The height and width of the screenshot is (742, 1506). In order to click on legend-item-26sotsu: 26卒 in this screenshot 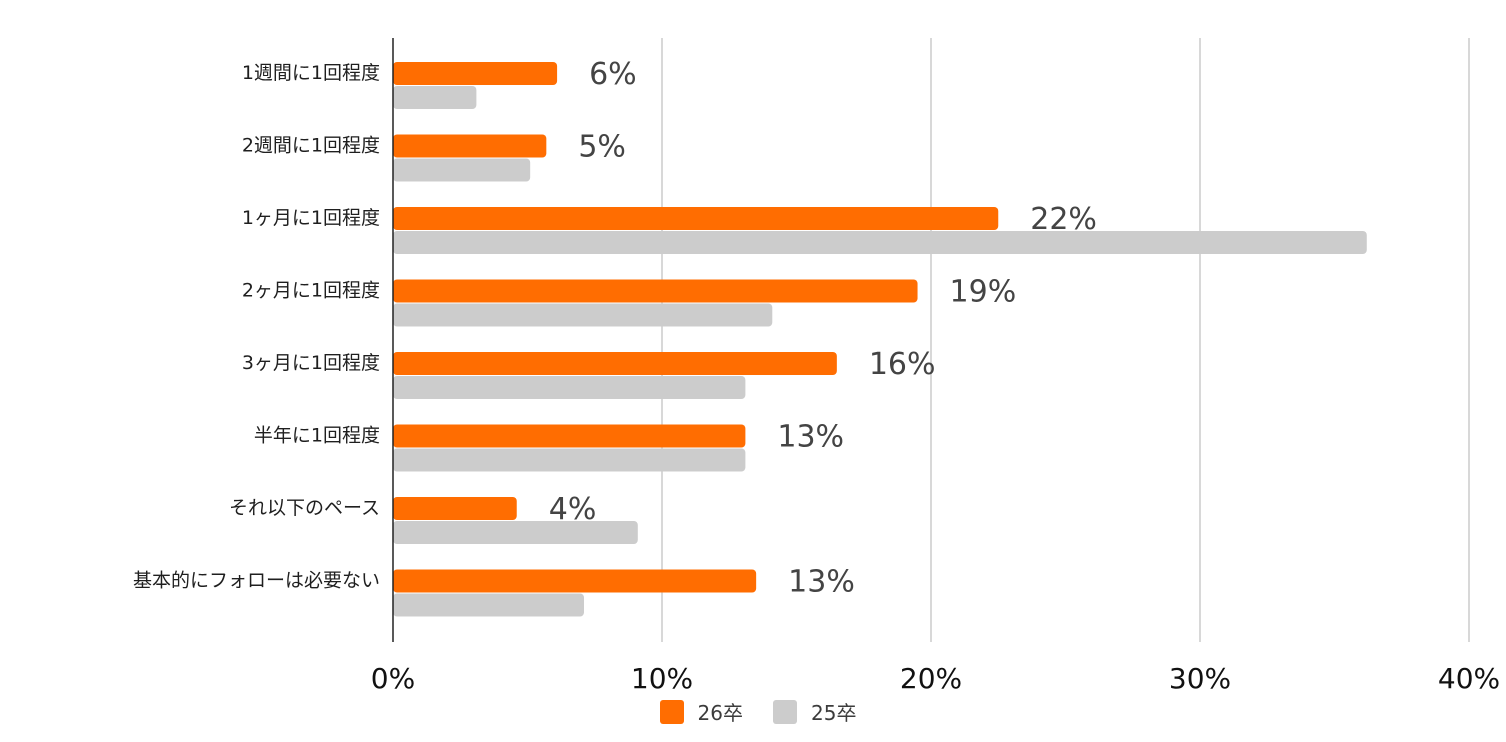, I will do `click(701, 711)`.